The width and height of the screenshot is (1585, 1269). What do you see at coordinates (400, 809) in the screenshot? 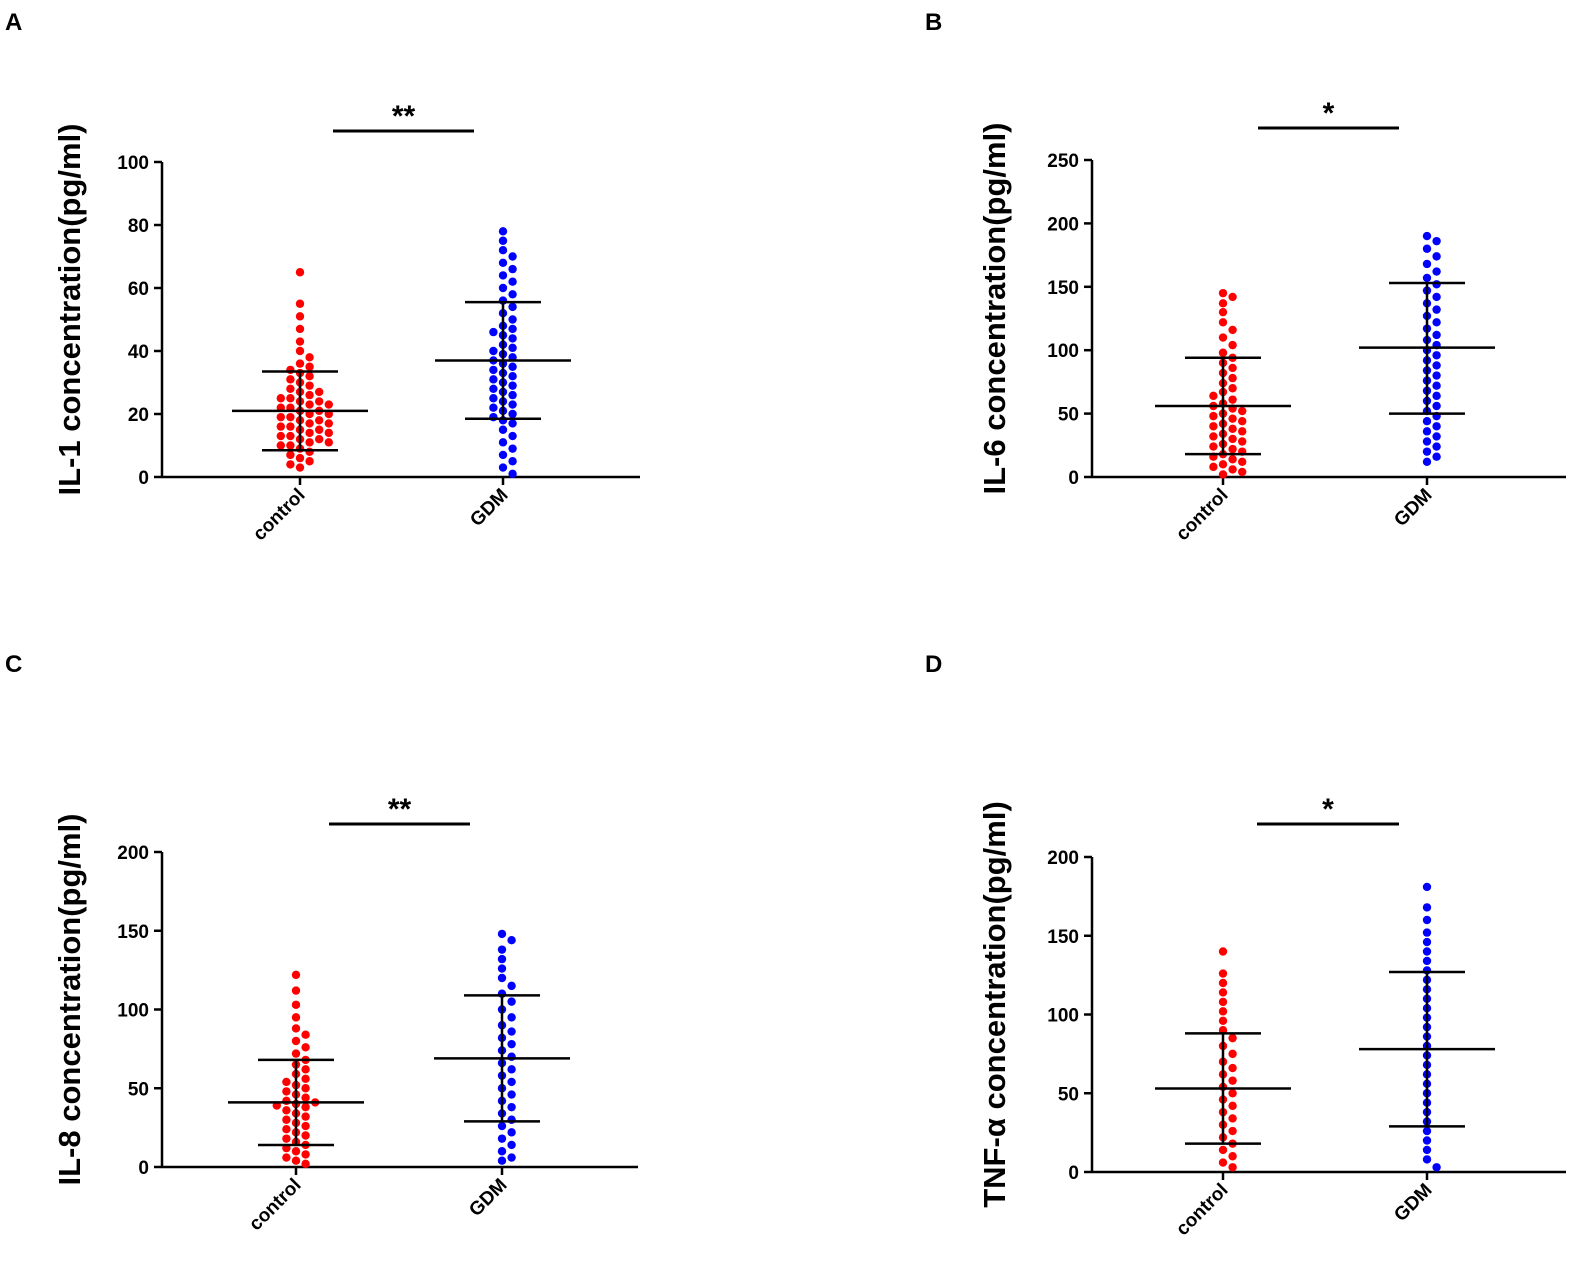
I see `significance-label: **` at bounding box center [400, 809].